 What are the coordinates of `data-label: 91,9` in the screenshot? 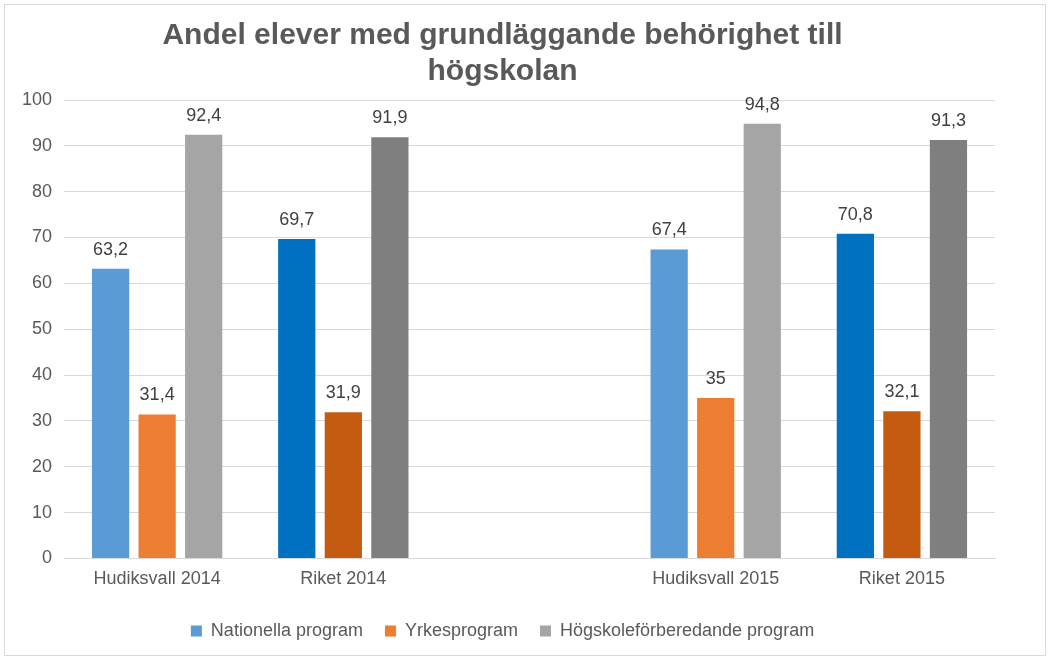 It's located at (390, 117).